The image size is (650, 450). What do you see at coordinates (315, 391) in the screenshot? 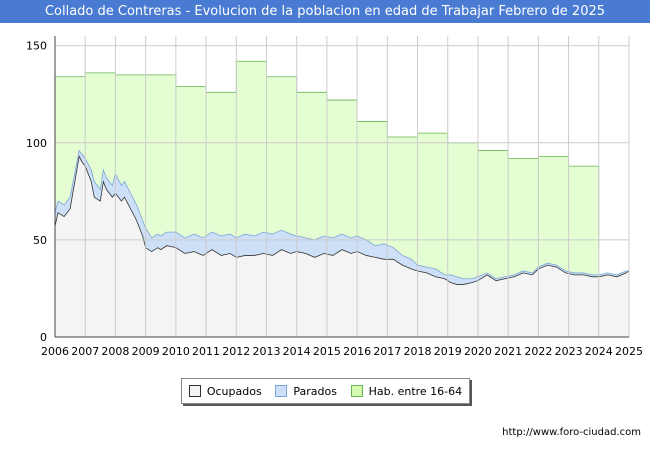
I see `legend-label-parados: Parados` at bounding box center [315, 391].